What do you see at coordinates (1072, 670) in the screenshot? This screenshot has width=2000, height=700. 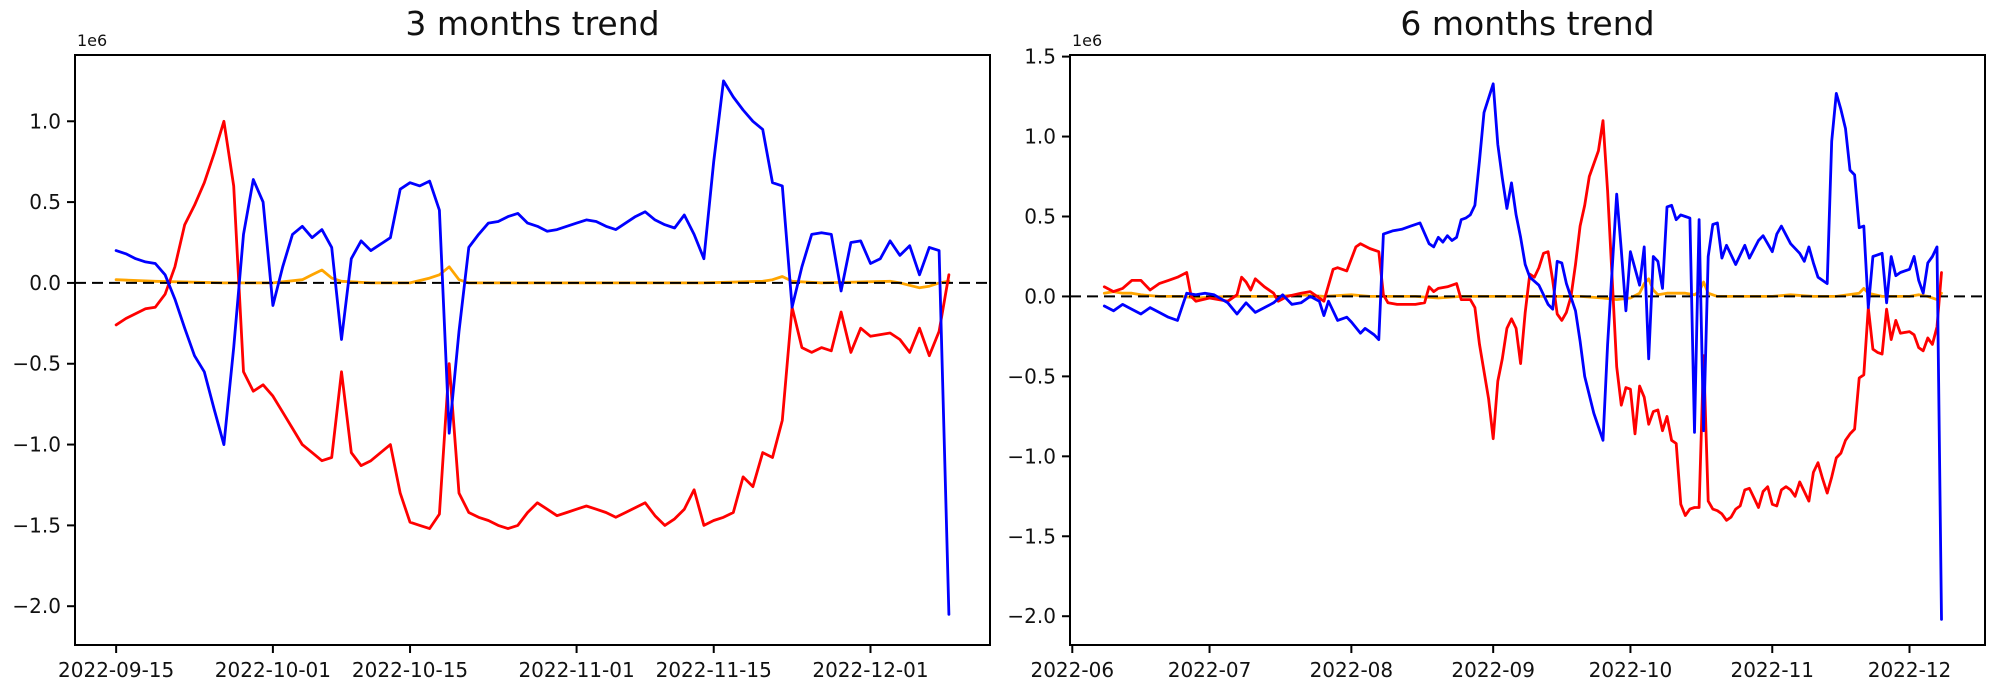 I see `x-tick-label: 2022-06` at bounding box center [1072, 670].